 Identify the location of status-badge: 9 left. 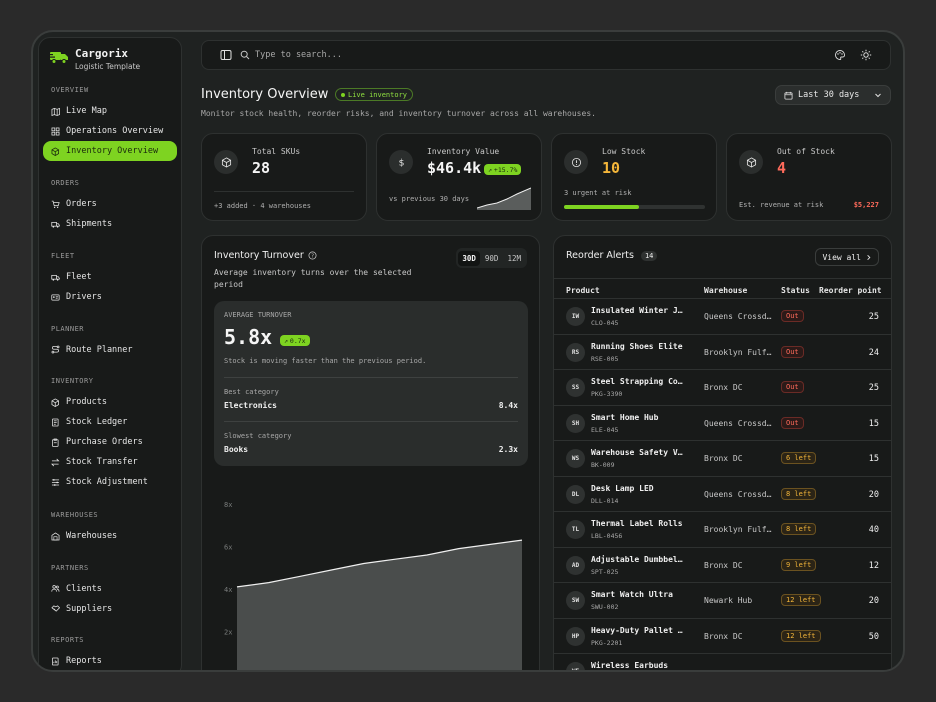
(799, 564).